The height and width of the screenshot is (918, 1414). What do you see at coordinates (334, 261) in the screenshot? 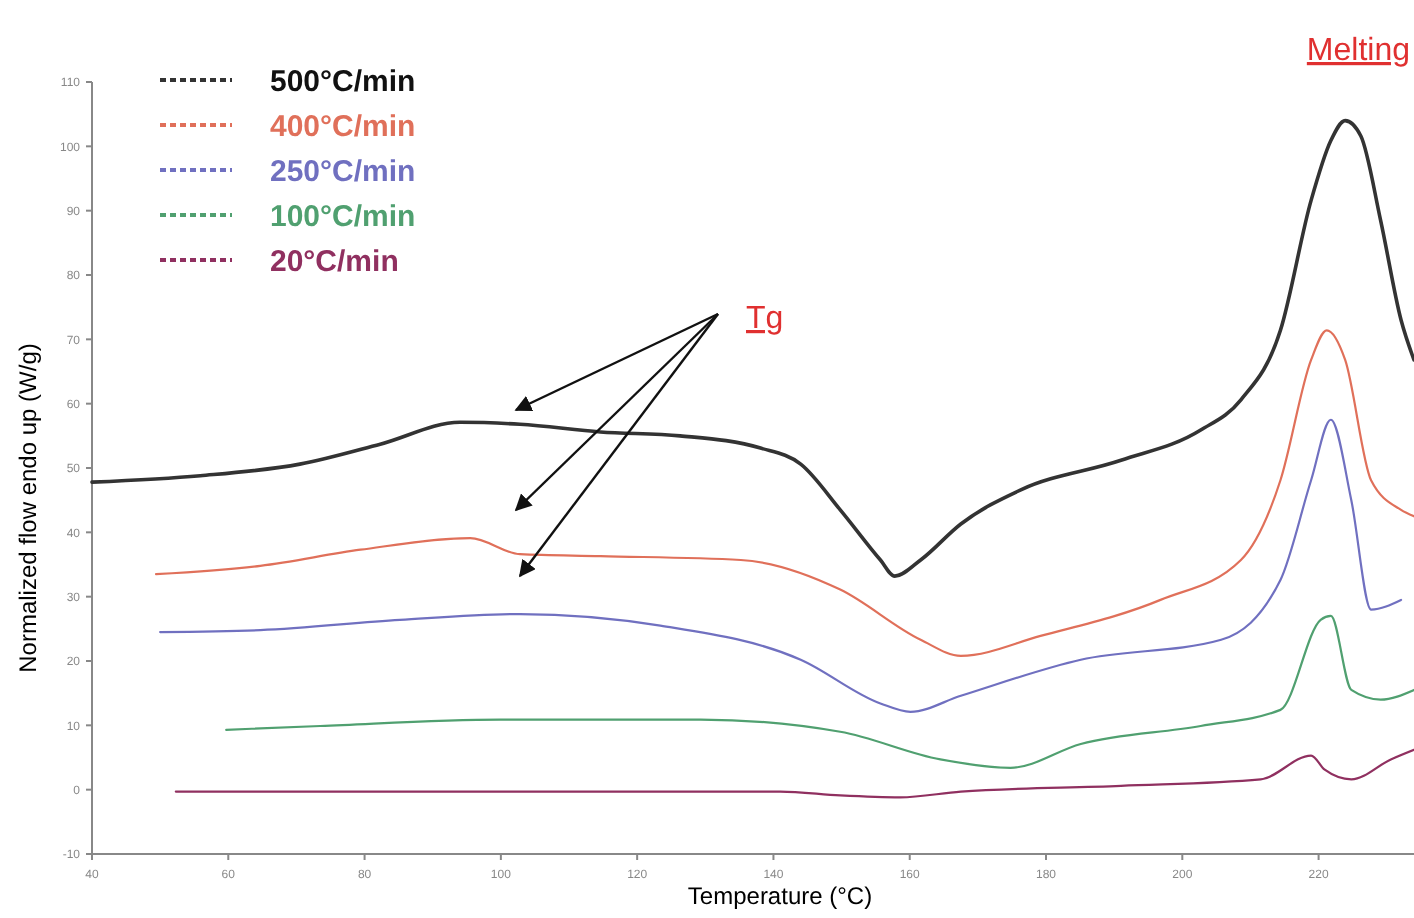
I see `legend-label: 20°C/min` at bounding box center [334, 261].